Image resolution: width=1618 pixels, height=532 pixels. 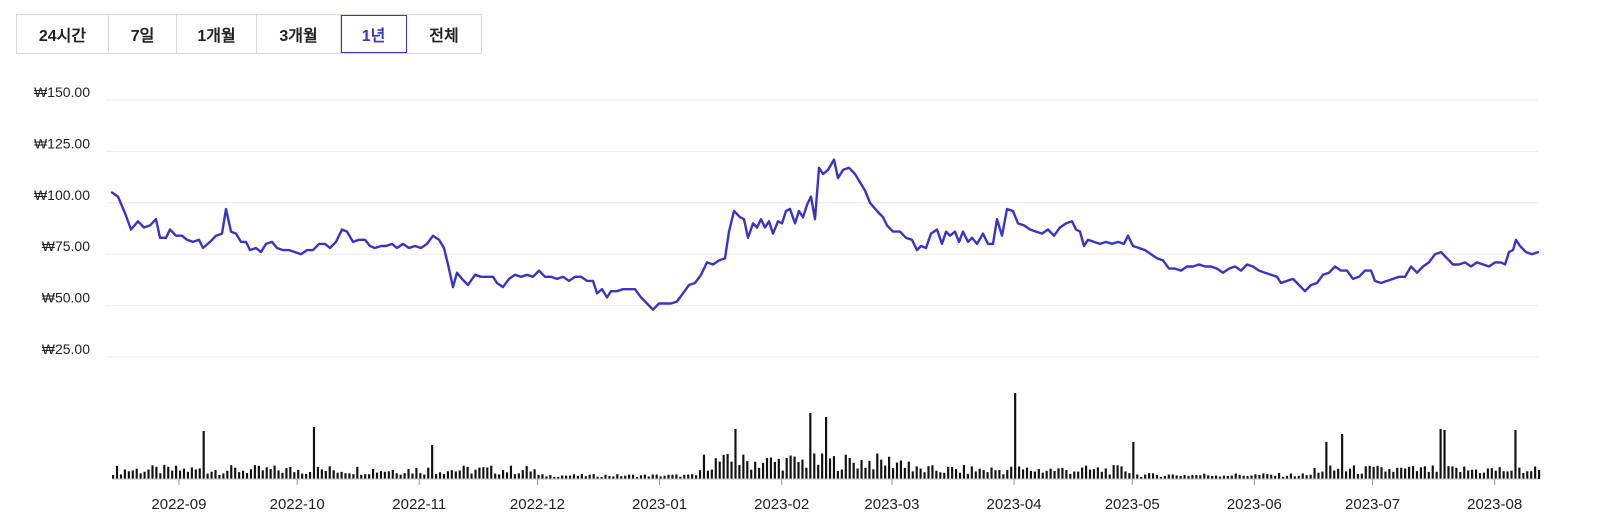 What do you see at coordinates (66, 349) in the screenshot?
I see `y-tick-label: ₩25.00` at bounding box center [66, 349].